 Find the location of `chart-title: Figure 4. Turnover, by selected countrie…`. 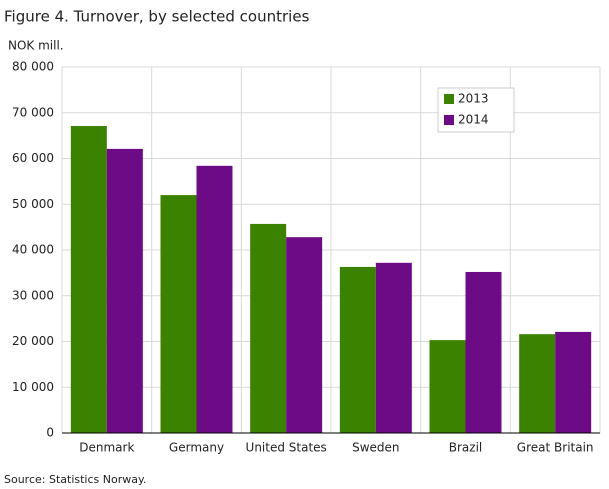

chart-title: Figure 4. Turnover, by selected countrie… is located at coordinates (157, 17).